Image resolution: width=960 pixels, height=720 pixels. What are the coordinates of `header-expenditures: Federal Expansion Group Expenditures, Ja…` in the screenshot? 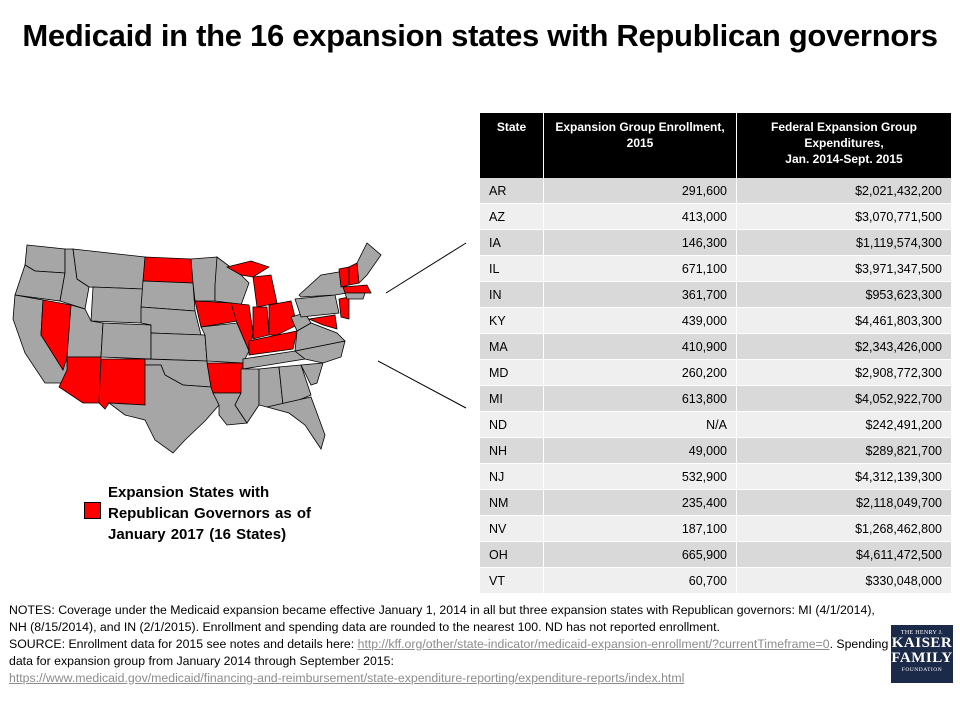 It's located at (843, 145).